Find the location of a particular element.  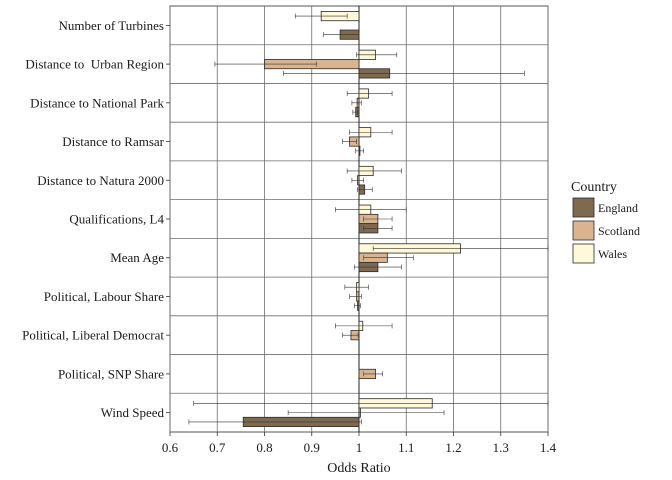

x-tick-label: 0.9 is located at coordinates (312, 447).